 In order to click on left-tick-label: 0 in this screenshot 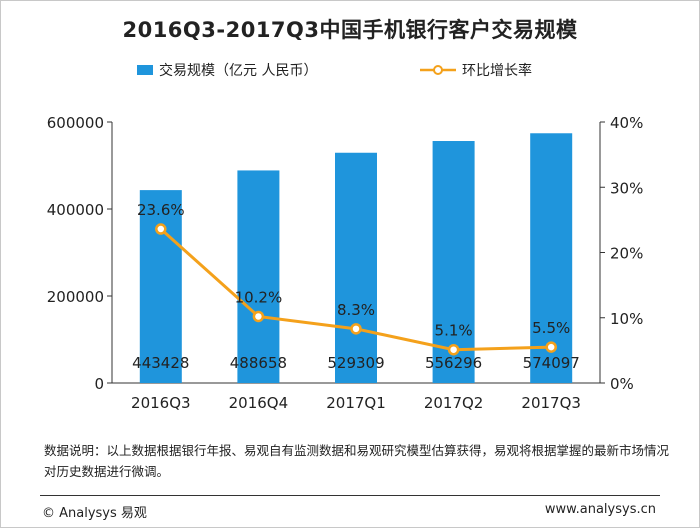, I will do `click(99, 384)`.